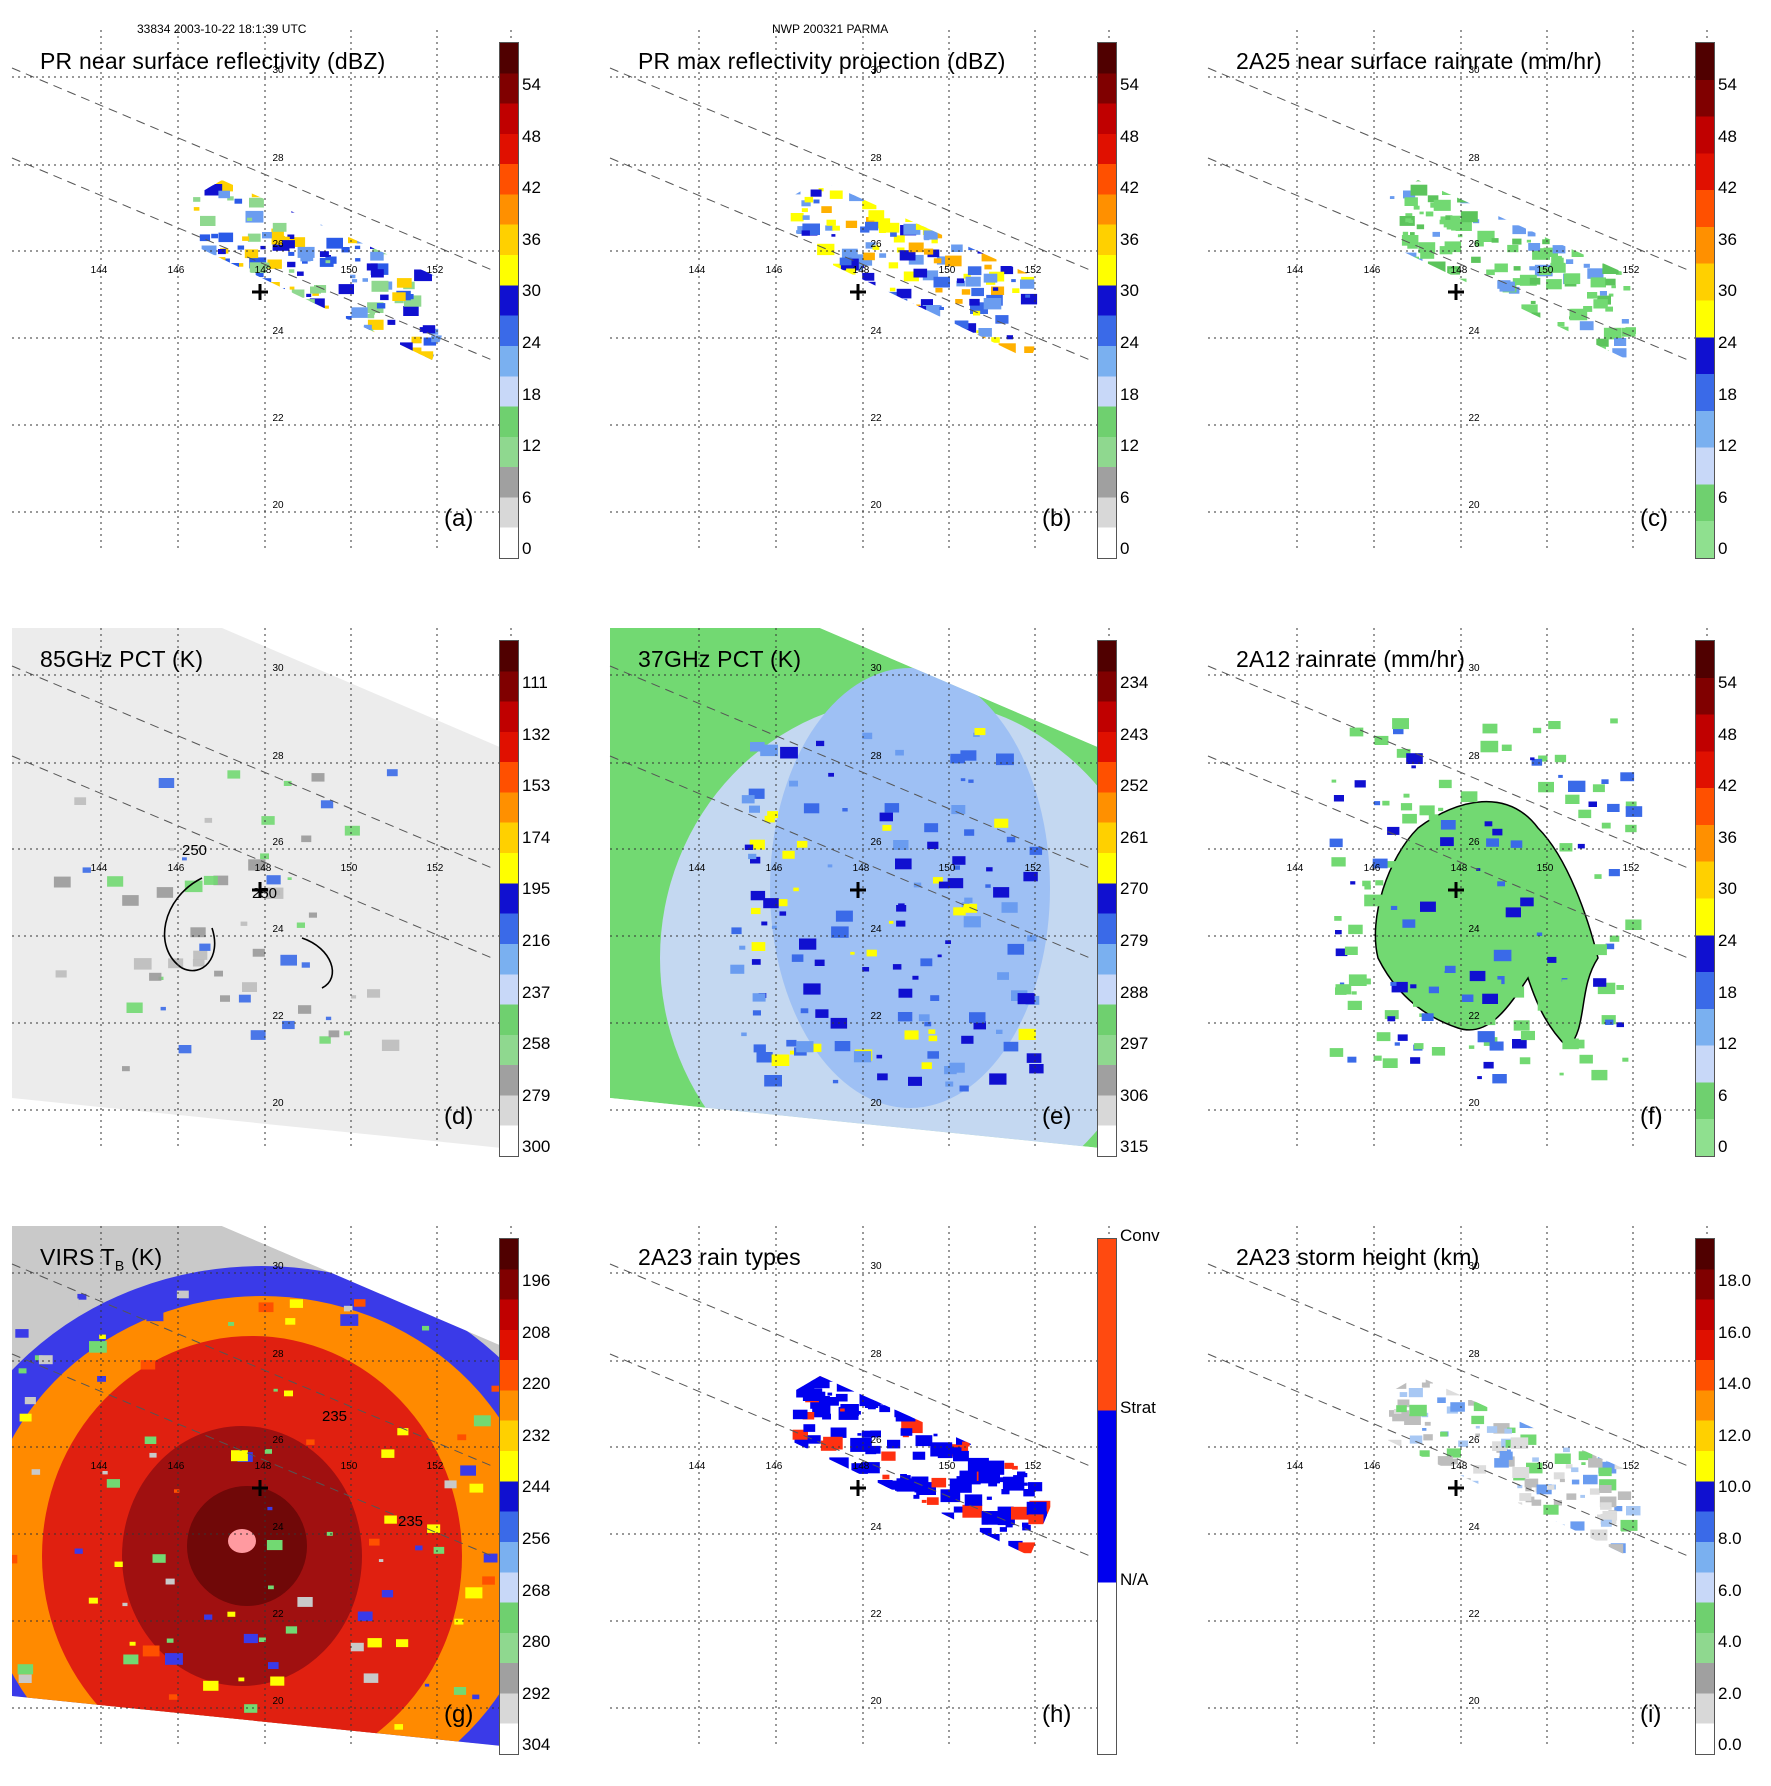 The image size is (1771, 1786). Describe the element at coordinates (720, 659) in the screenshot. I see `panel-title: 37GHz PCT (K)` at that location.